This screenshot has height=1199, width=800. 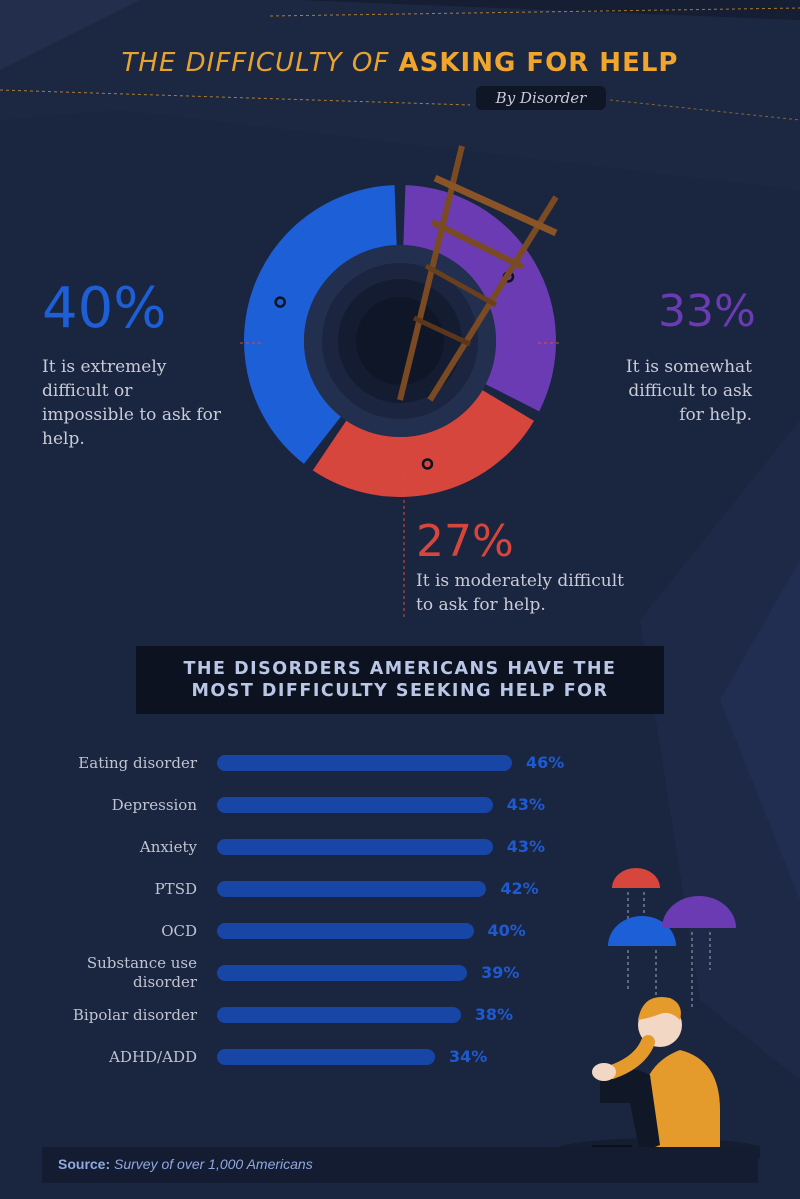 I want to click on page-title: THE DIFFICULTY OF ASKING FOR HELP, so click(x=400, y=63).